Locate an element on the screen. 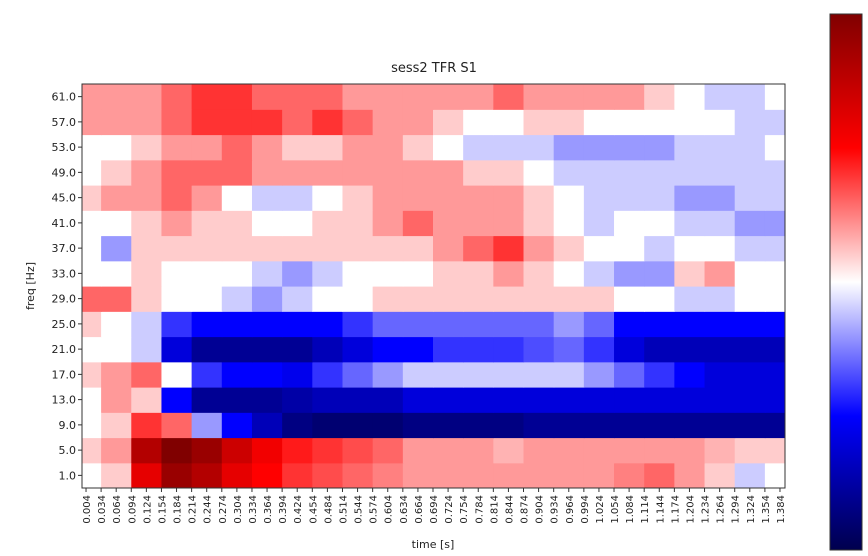 This screenshot has height=556, width=868. x-tick-label: 0.604 is located at coordinates (389, 509).